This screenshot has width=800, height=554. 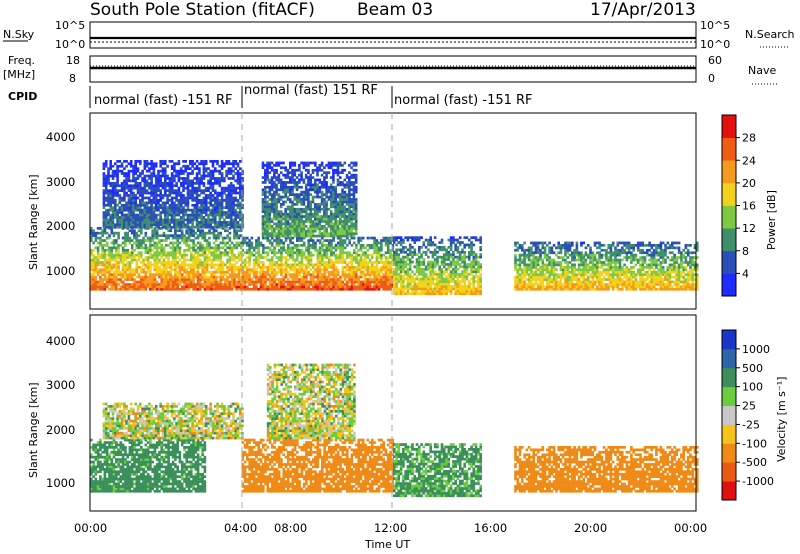 I want to click on nsky-label: N.Sky, so click(x=19, y=34).